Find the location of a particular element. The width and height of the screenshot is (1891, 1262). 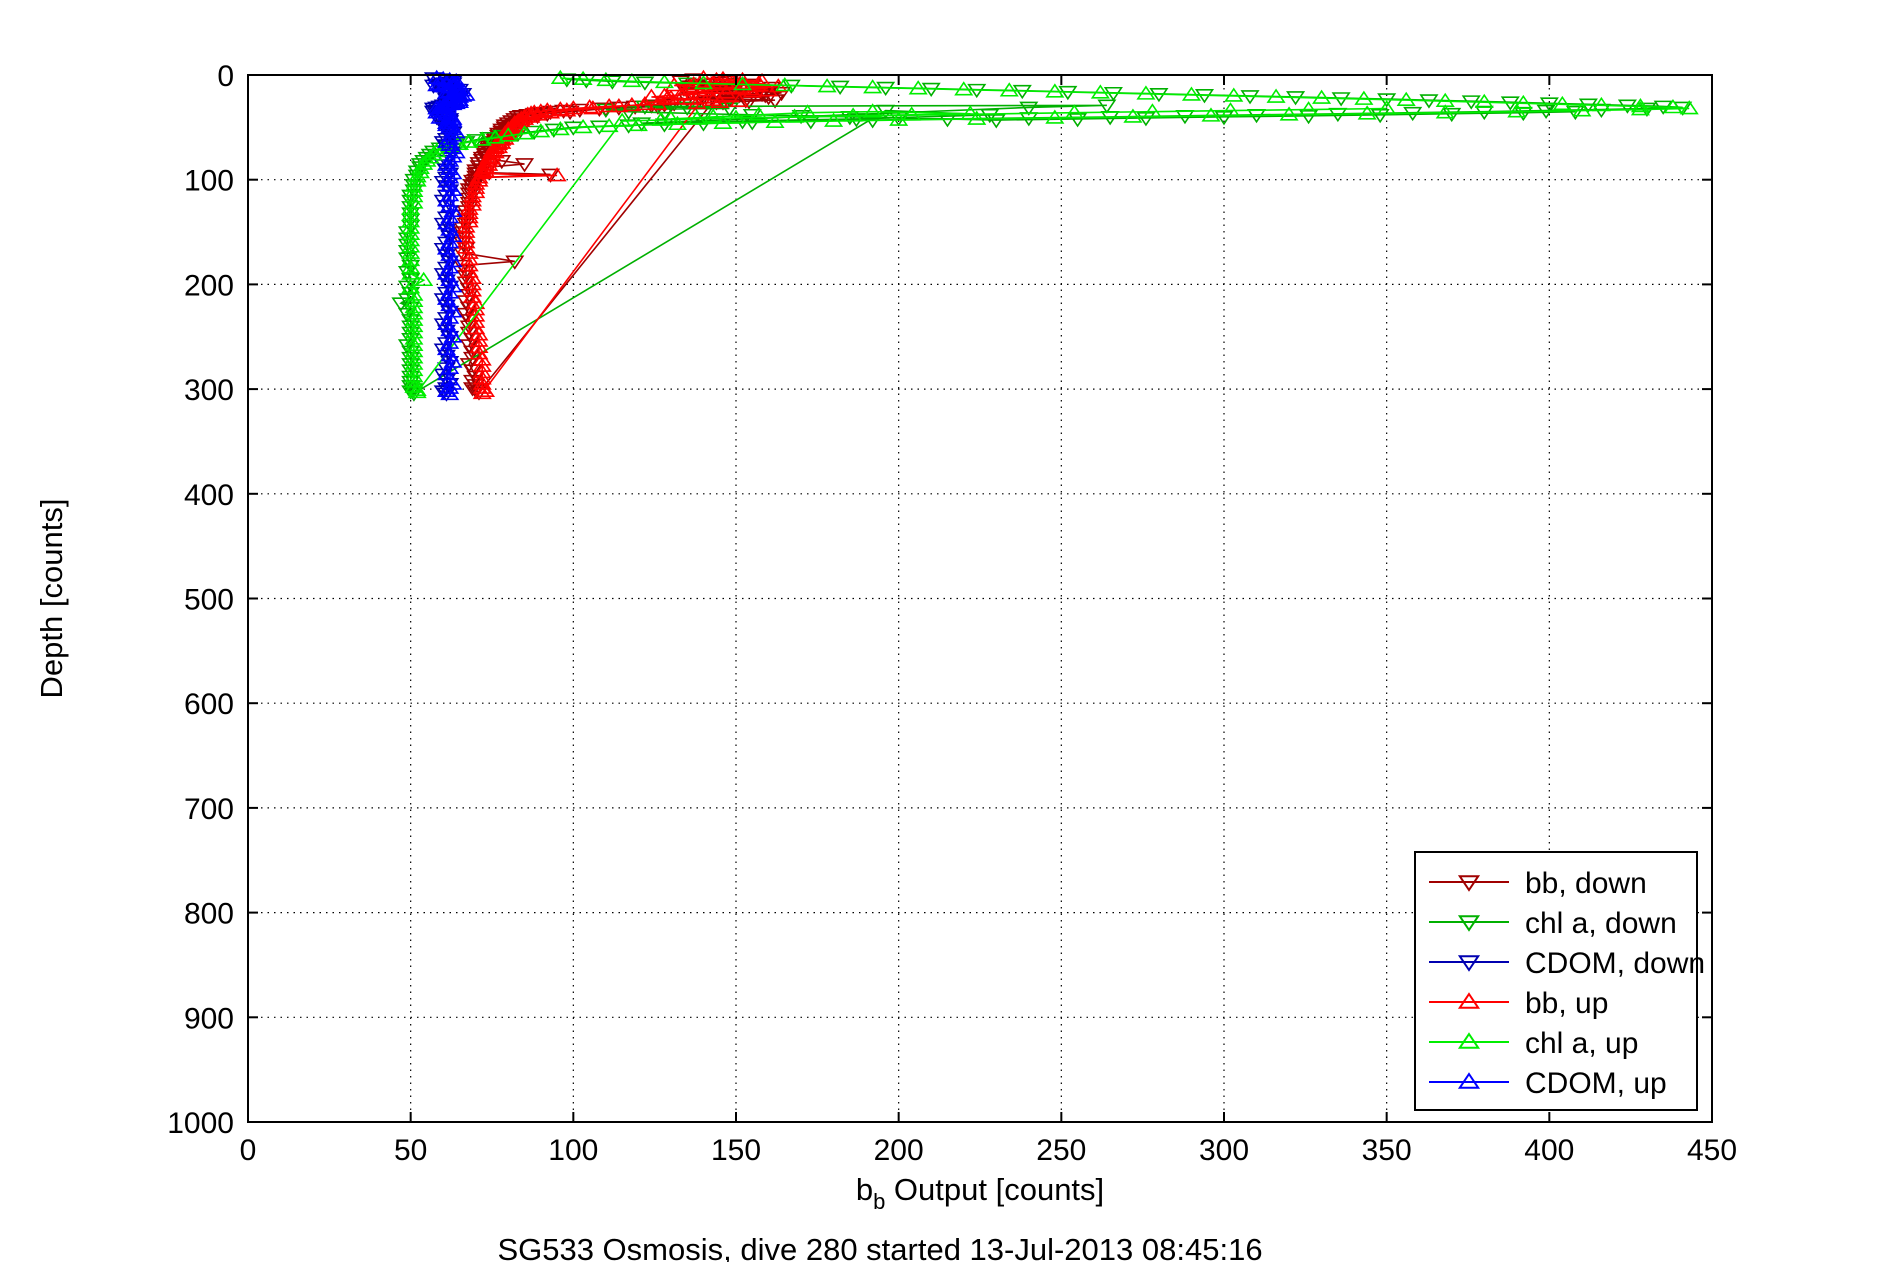

legend-item-2: CDOM, down is located at coordinates (1567, 963).